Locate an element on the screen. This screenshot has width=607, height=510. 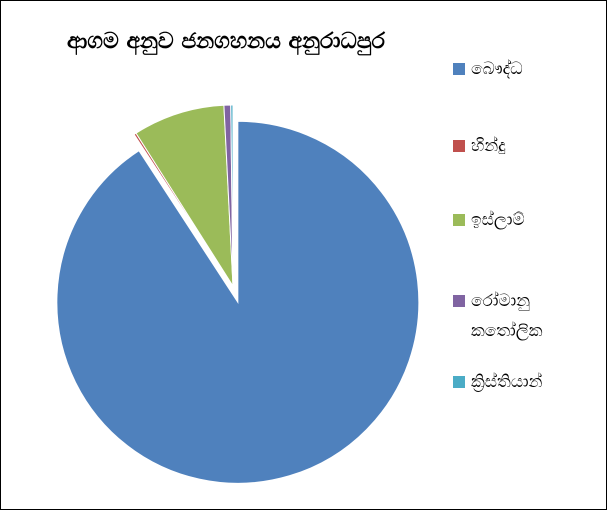
legend-label: ඉස්ලාම් is located at coordinates (498, 220).